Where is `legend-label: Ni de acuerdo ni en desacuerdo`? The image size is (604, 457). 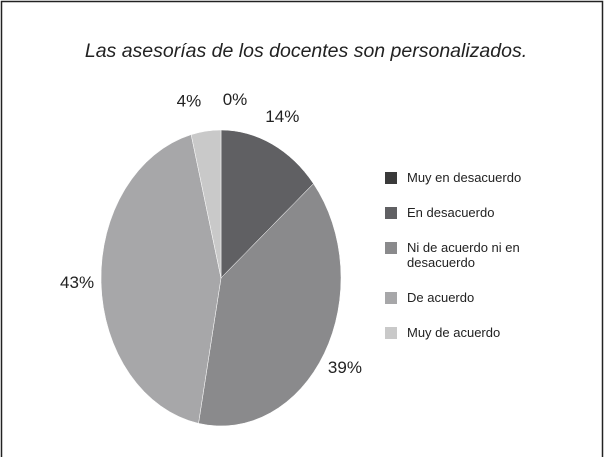 legend-label: Ni de acuerdo ni en desacuerdo is located at coordinates (463, 255).